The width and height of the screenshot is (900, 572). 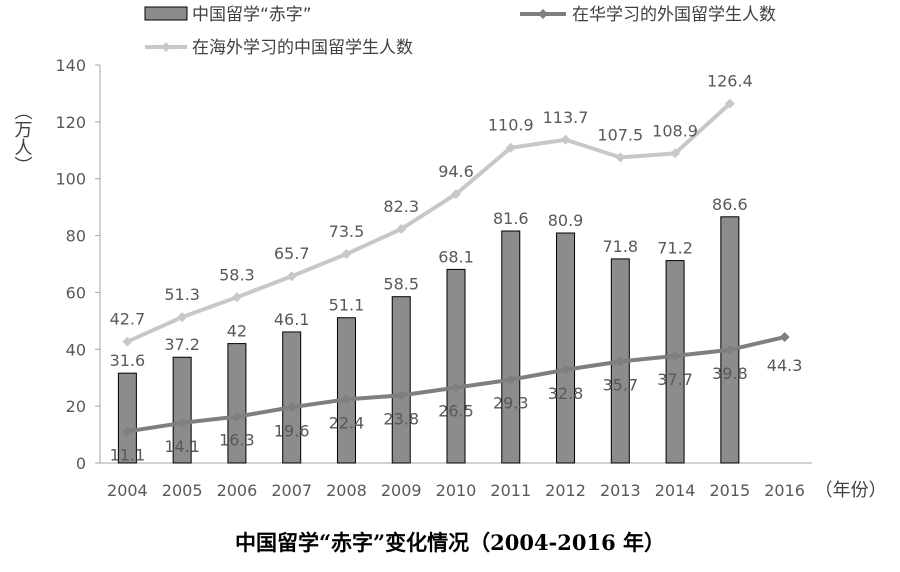 What do you see at coordinates (401, 418) in the screenshot?
I see `line-data-label: 23.8` at bounding box center [401, 418].